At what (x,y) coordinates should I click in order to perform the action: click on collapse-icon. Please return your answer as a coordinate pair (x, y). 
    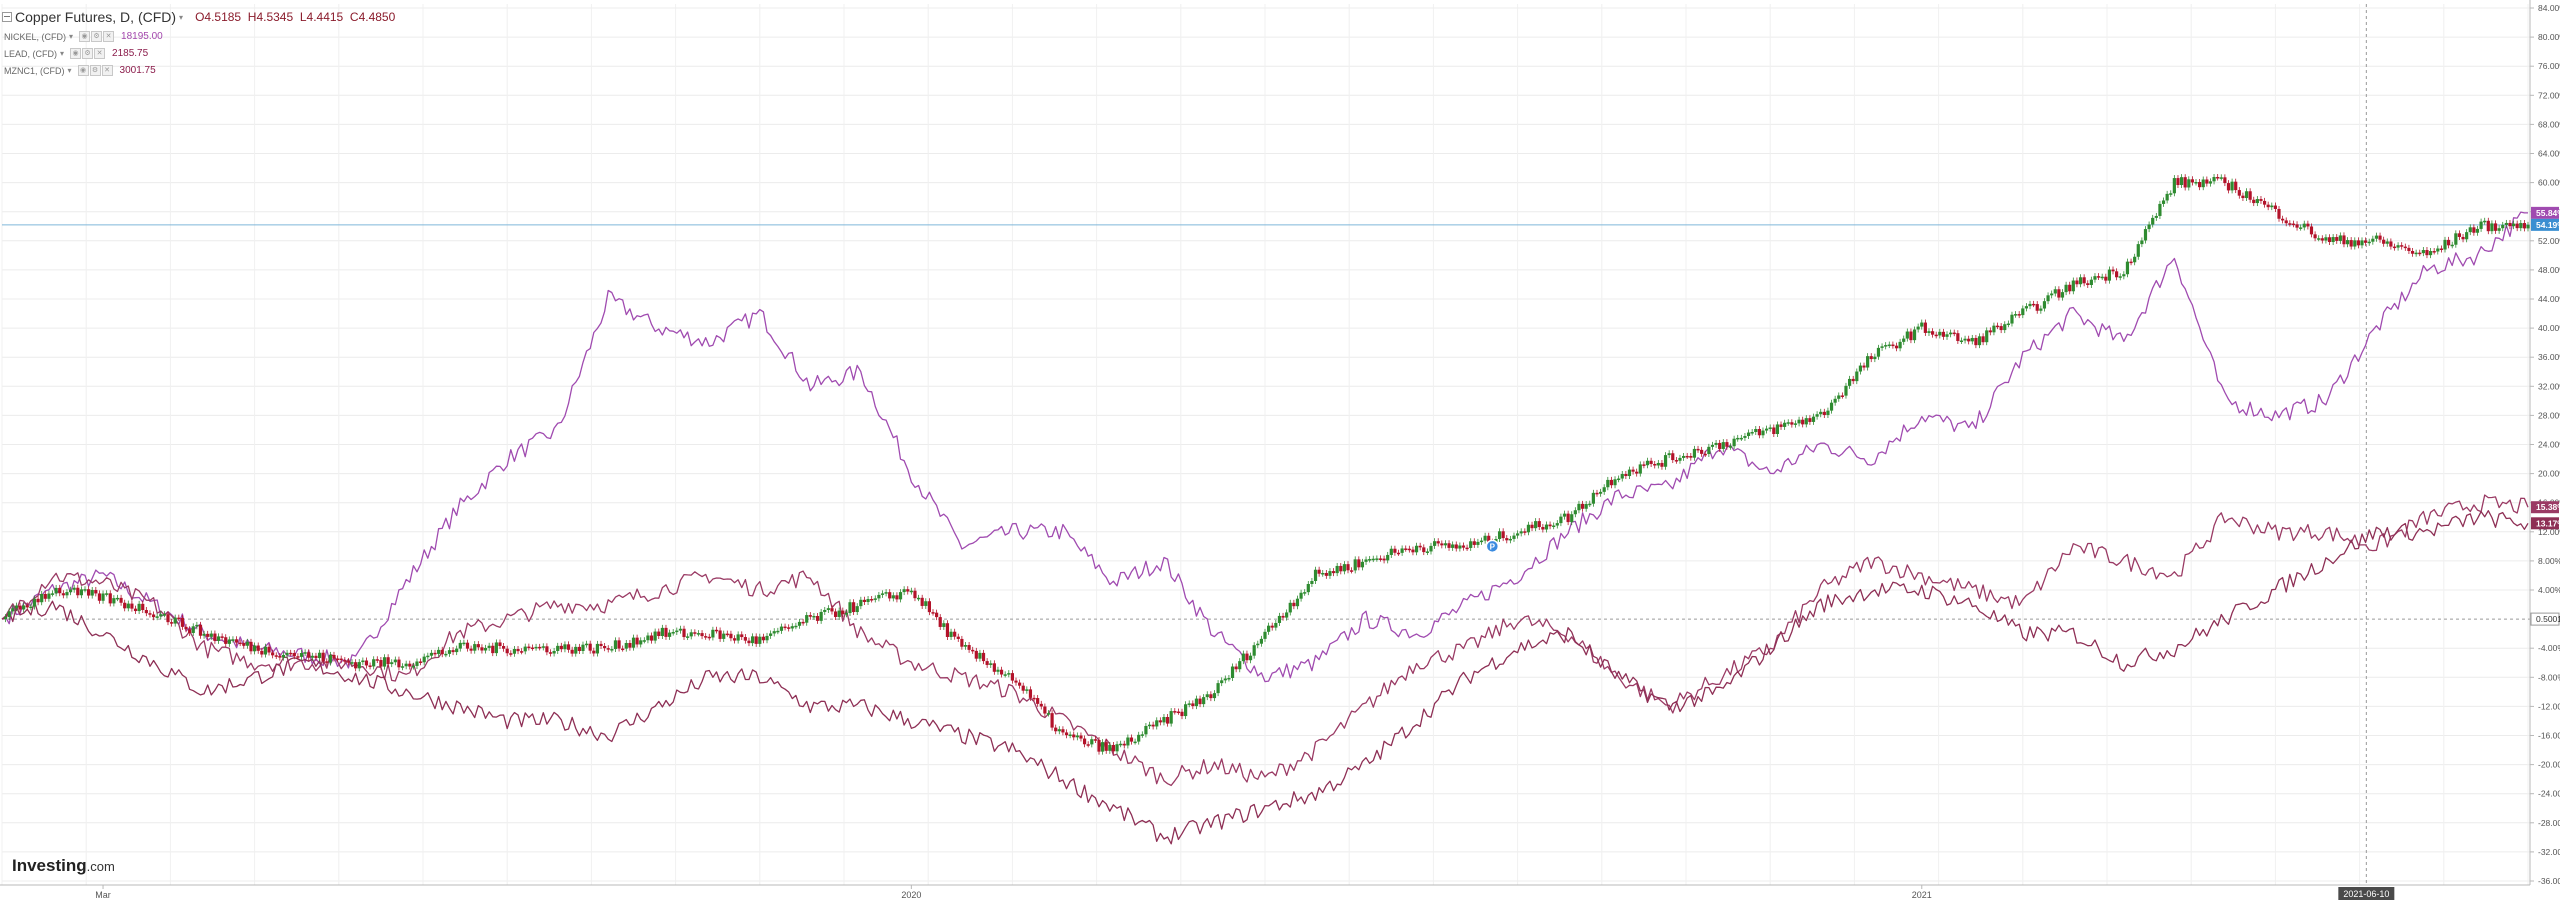
    Looking at the image, I should click on (7, 17).